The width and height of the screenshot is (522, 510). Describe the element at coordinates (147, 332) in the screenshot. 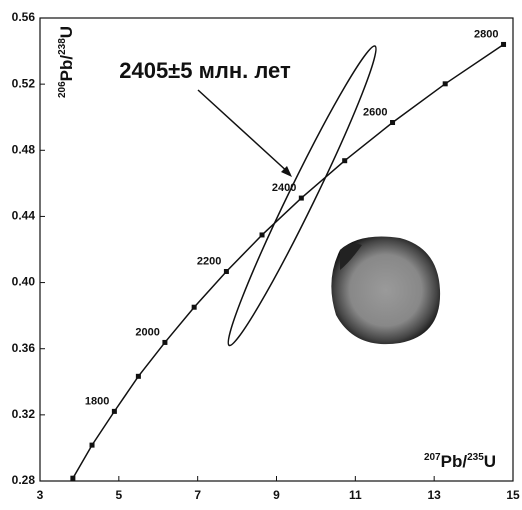

I see `age-label: 2000` at that location.